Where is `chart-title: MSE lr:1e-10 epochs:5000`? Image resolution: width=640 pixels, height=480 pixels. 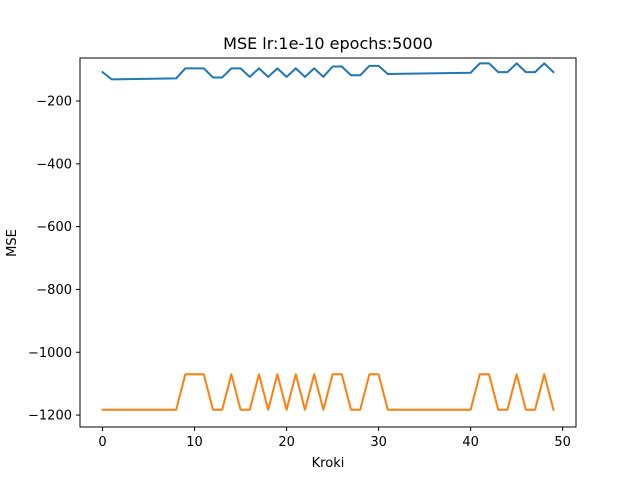
chart-title: MSE lr:1e-10 epochs:5000 is located at coordinates (328, 43).